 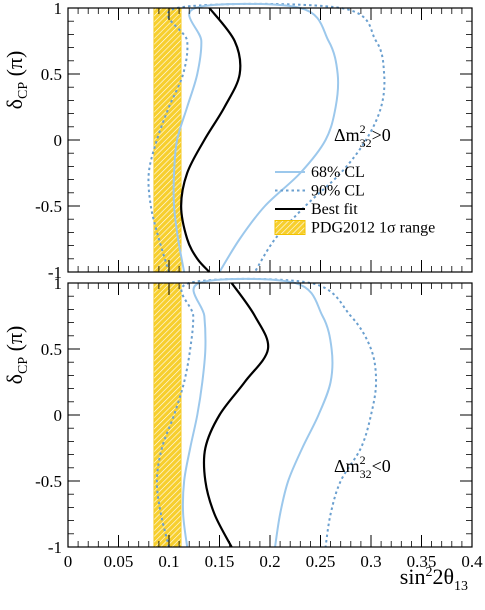 What do you see at coordinates (236, 415) in the screenshot?
I see `series-best-fit-bottom` at bounding box center [236, 415].